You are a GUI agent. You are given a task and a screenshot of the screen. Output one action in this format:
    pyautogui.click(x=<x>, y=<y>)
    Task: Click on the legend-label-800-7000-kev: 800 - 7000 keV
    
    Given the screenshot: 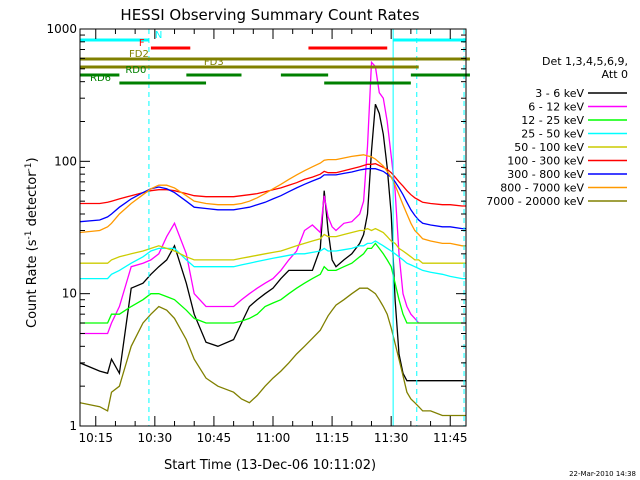 What is the action you would take?
    pyautogui.click(x=542, y=188)
    